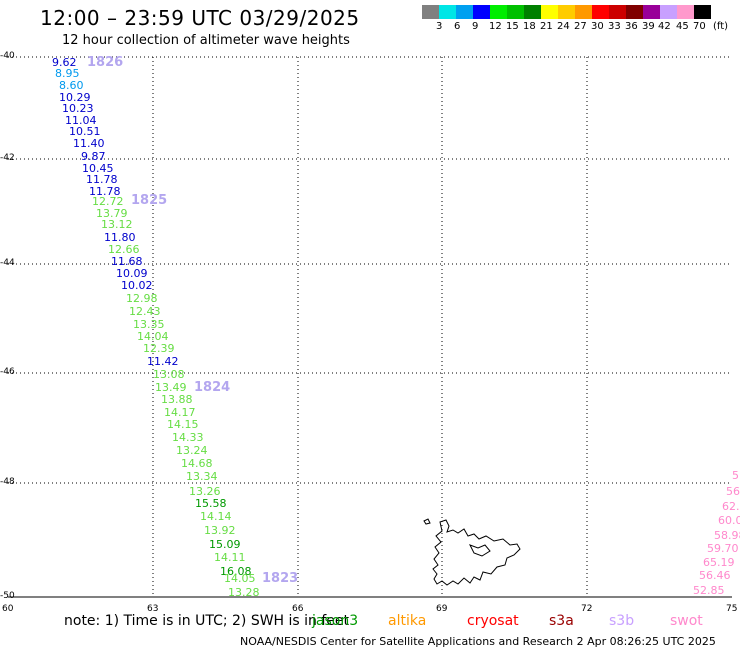  I want to click on legend-label: 3, so click(439, 26).